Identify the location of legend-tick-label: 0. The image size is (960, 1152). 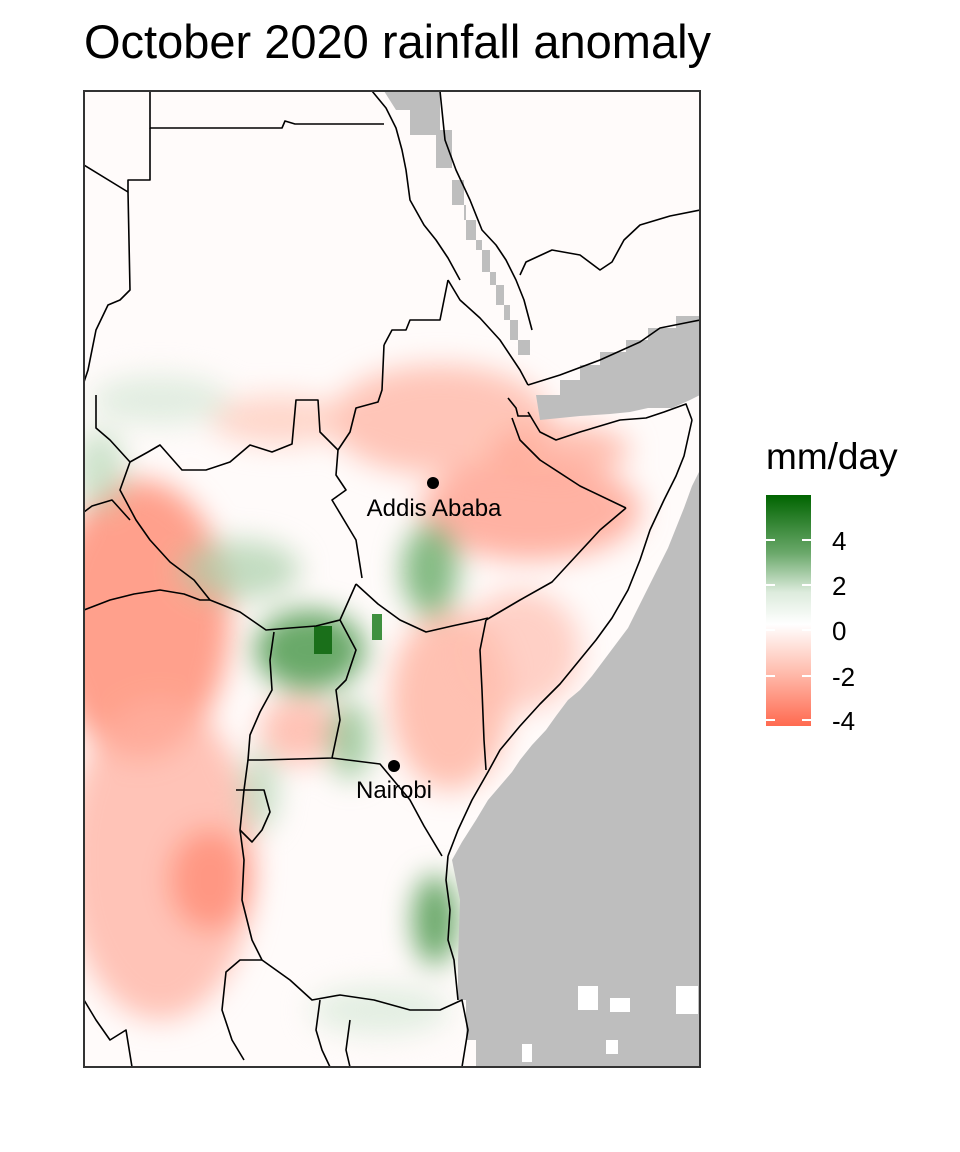
(839, 631).